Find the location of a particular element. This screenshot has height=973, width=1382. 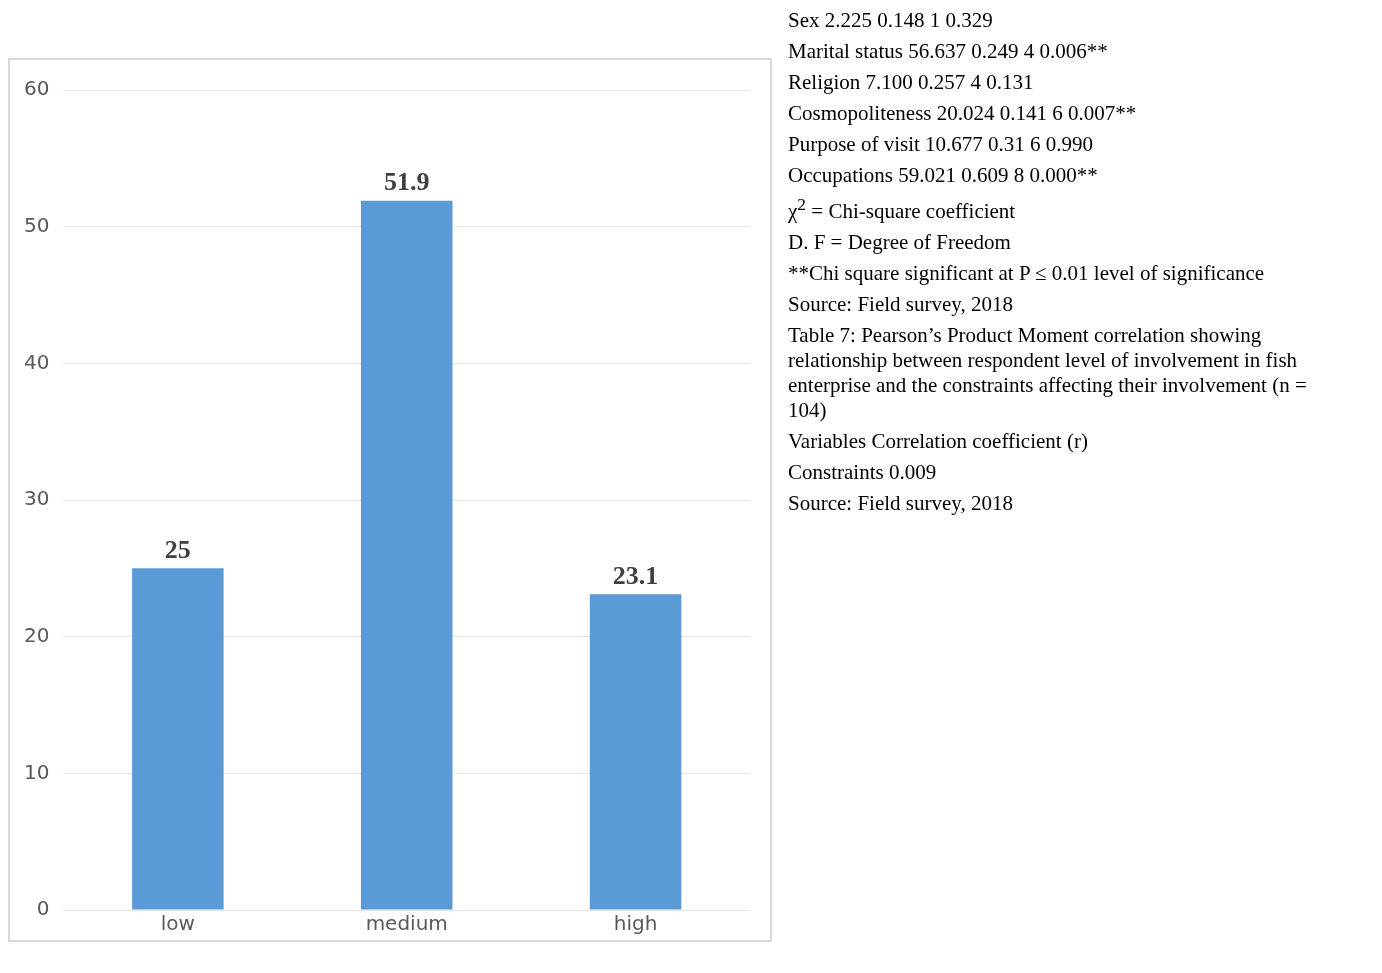

text: Occupations 59.021 0.609 8 0.000** is located at coordinates (943, 175).